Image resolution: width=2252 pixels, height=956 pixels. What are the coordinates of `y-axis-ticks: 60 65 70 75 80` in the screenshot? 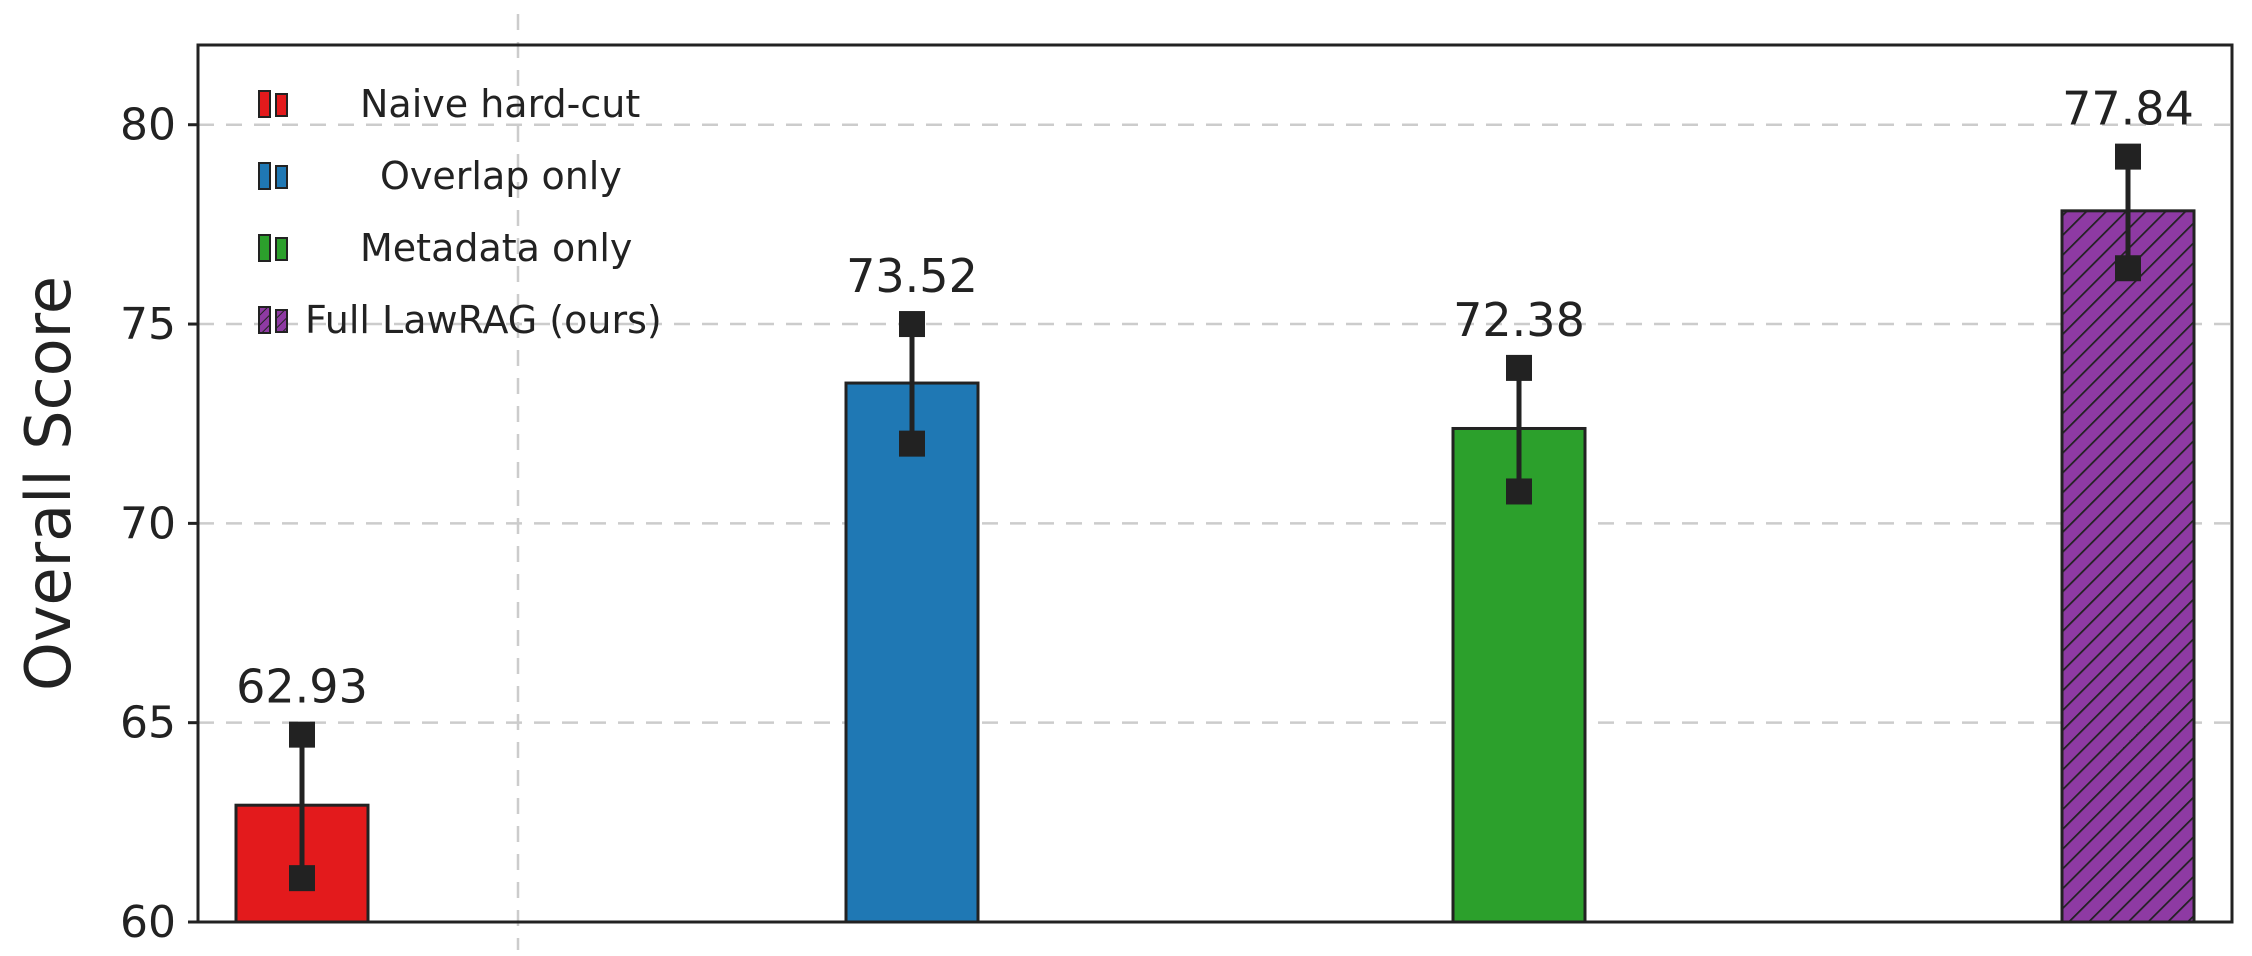 It's located at (159, 524).